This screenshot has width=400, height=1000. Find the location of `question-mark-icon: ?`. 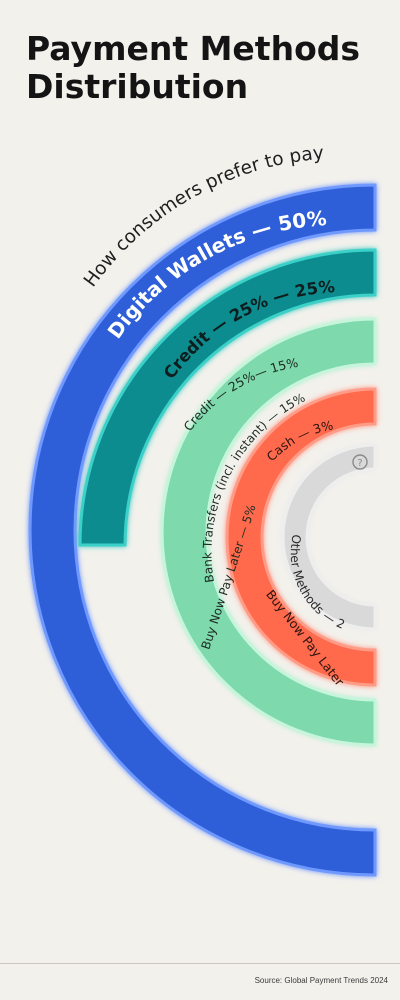

question-mark-icon: ? is located at coordinates (360, 462).